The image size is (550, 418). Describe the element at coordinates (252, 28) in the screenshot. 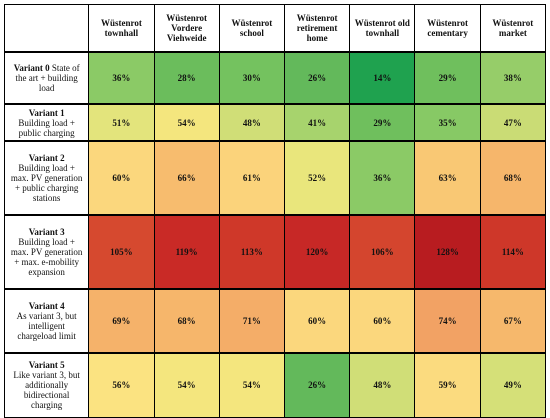

I see `column-header: Wüstenrot school` at that location.